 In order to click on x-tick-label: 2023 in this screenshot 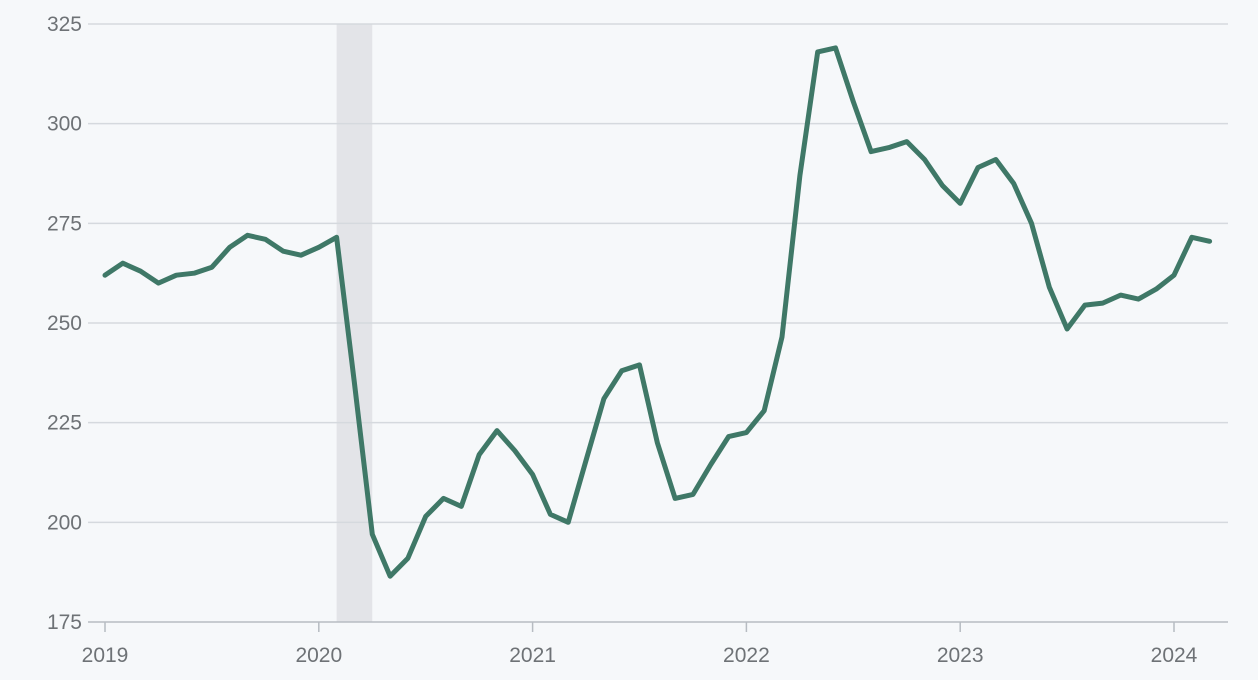, I will do `click(960, 655)`.